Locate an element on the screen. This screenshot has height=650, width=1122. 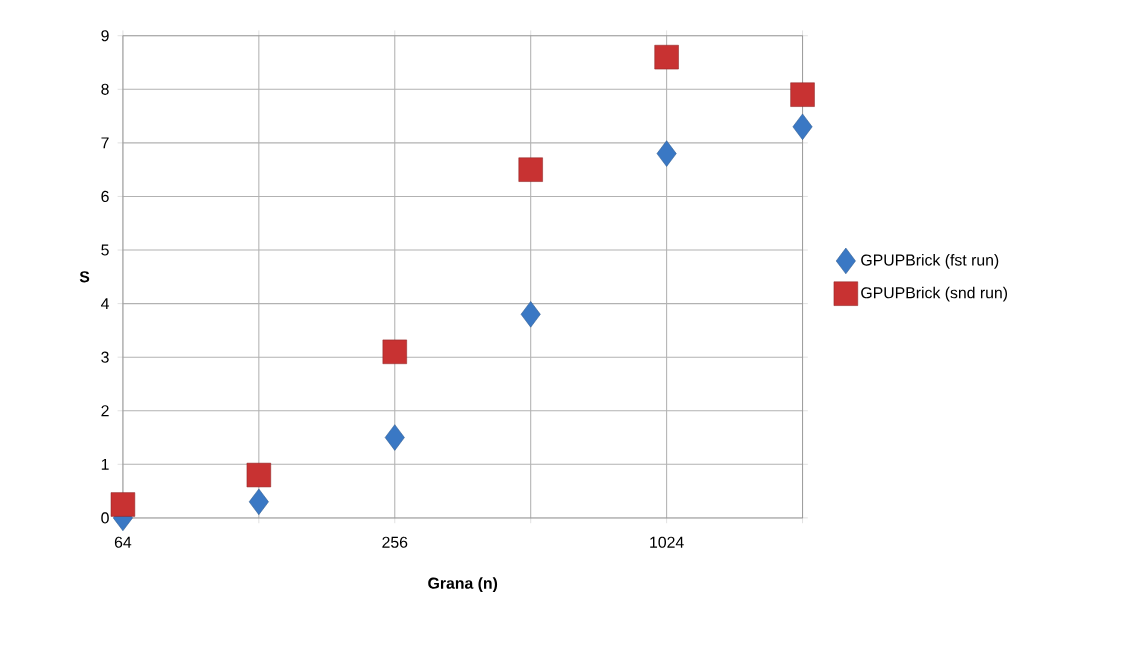
x-tick-label: 1024 is located at coordinates (667, 542).